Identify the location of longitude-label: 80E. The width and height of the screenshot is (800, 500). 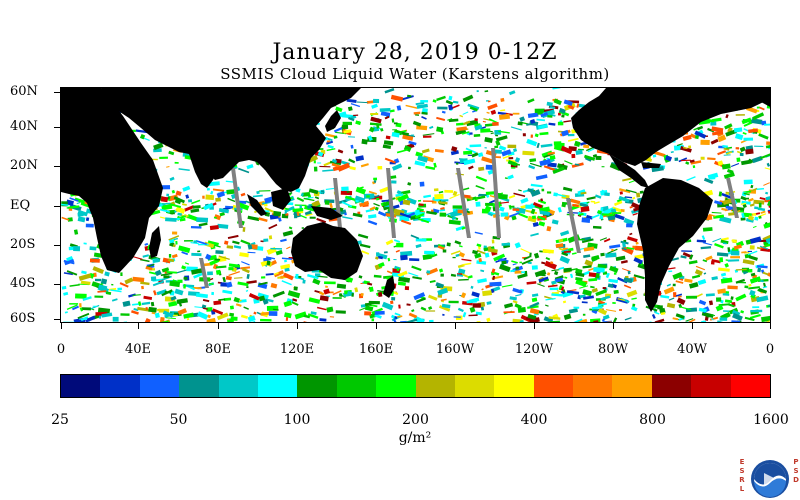
(218, 349).